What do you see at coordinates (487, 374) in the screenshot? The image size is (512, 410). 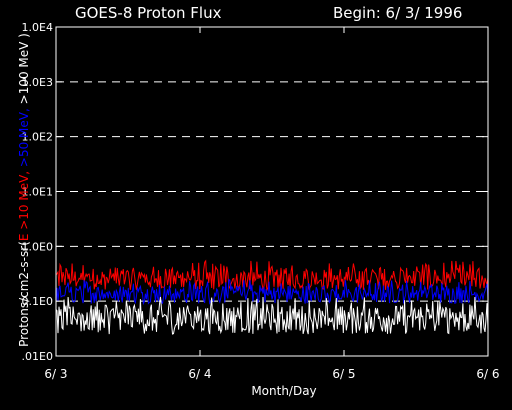 I see `x-tick-label: 6/ 6` at bounding box center [487, 374].